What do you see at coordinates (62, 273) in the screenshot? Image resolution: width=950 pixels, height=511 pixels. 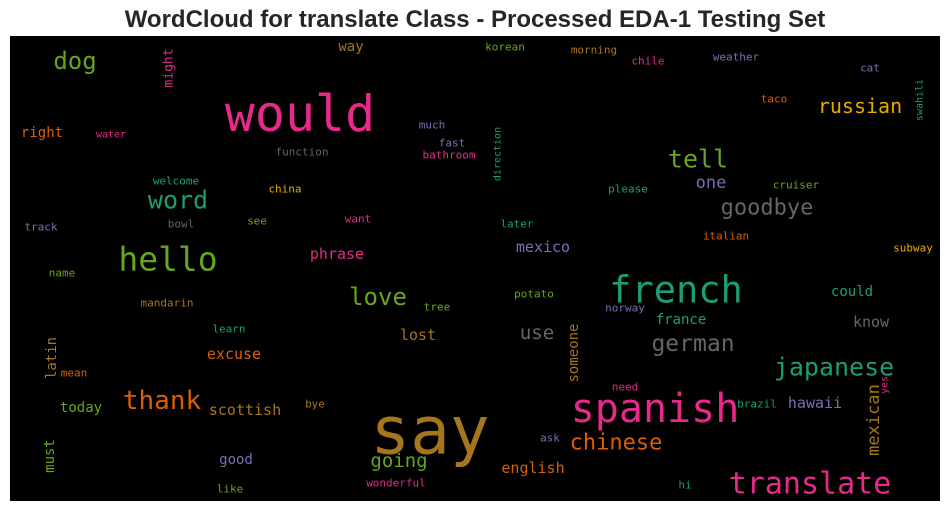 I see `word-name: name` at bounding box center [62, 273].